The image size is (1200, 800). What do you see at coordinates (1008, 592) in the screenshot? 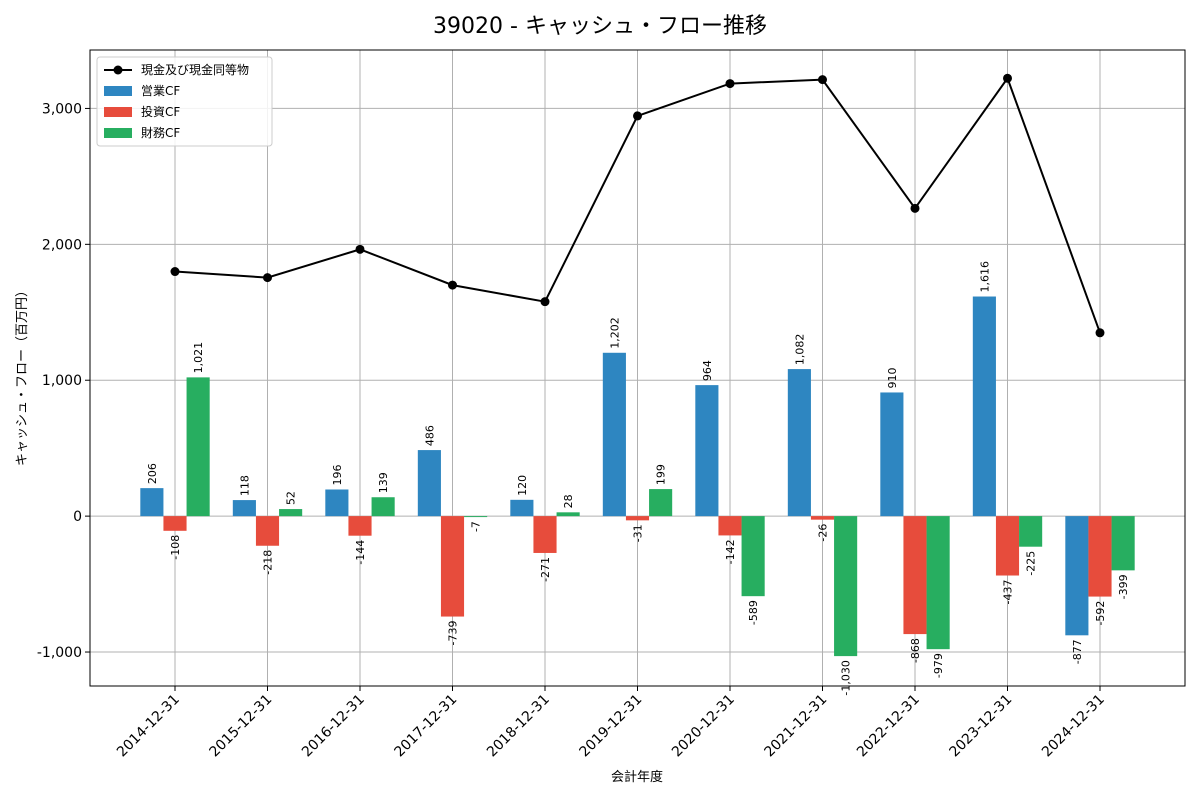
I see `bar-value-label: -437` at bounding box center [1008, 592].